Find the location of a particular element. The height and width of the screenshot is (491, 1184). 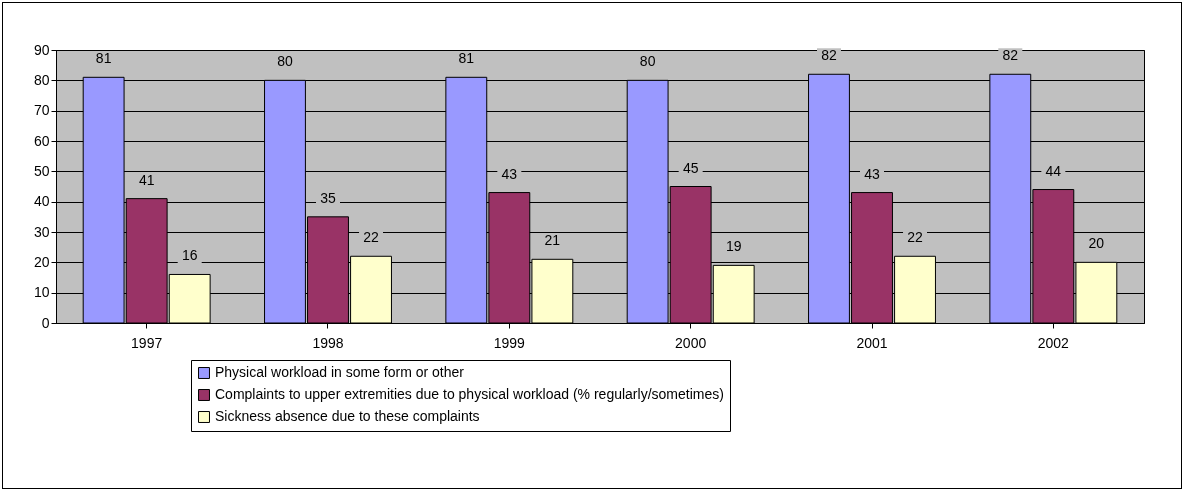

y-tick-label: 10 is located at coordinates (41, 292).